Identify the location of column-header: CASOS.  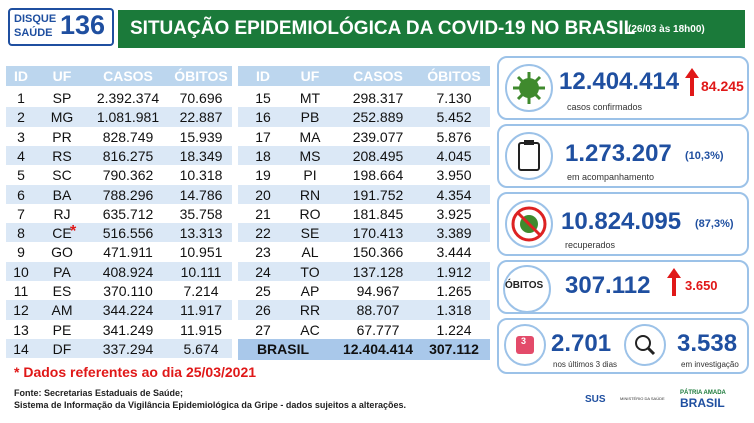
(128, 76).